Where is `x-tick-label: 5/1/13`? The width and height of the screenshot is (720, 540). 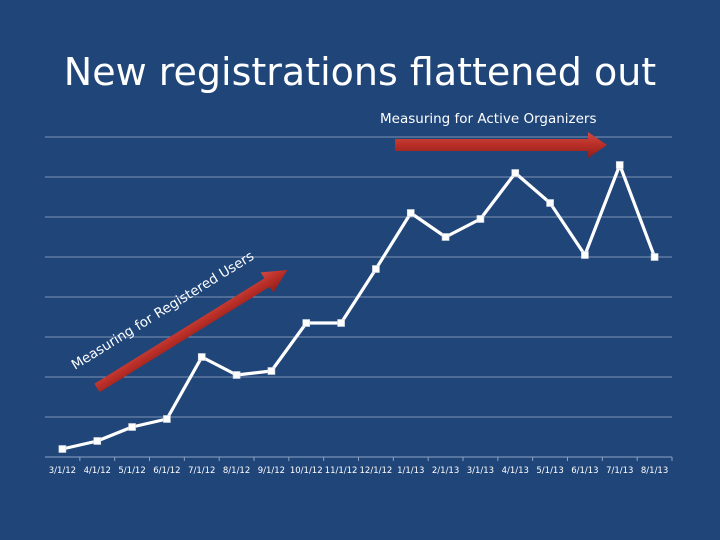
x-tick-label: 5/1/13 is located at coordinates (549, 471).